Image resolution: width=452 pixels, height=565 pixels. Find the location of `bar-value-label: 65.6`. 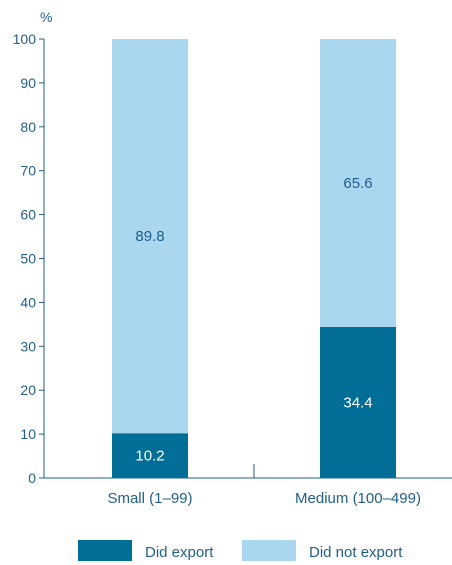

bar-value-label: 65.6 is located at coordinates (357, 183).